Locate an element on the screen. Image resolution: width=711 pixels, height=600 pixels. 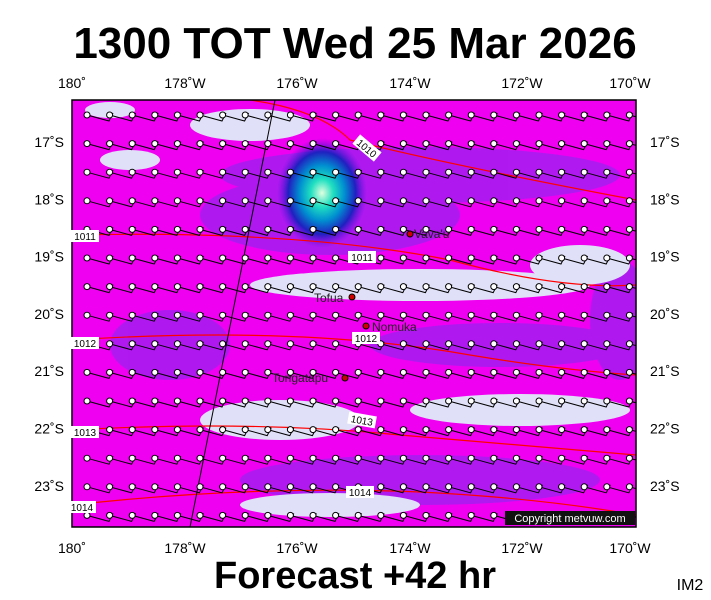
isobar-label: 1014 is located at coordinates (82, 508).